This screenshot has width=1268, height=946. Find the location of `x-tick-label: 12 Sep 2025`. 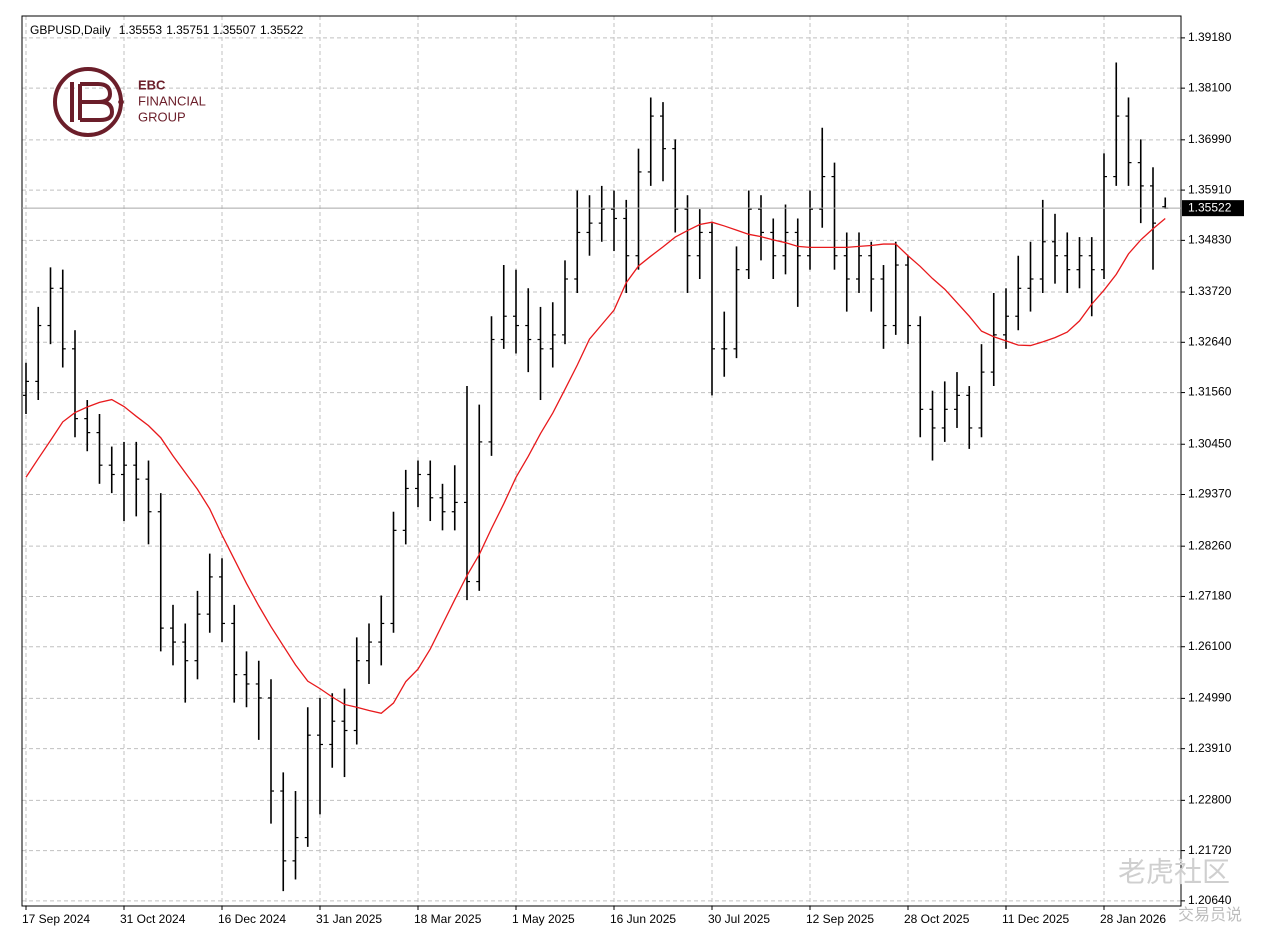

x-tick-label: 12 Sep 2025 is located at coordinates (840, 919).